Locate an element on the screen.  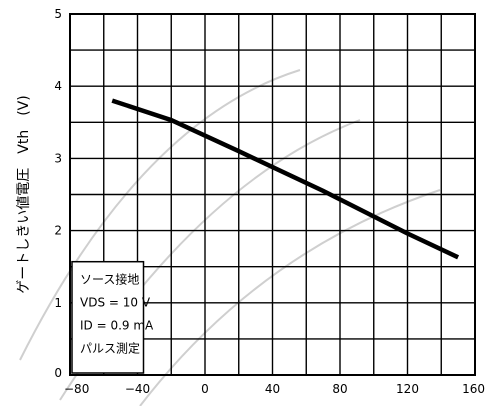
x-tick-label: 0 is located at coordinates (205, 389).